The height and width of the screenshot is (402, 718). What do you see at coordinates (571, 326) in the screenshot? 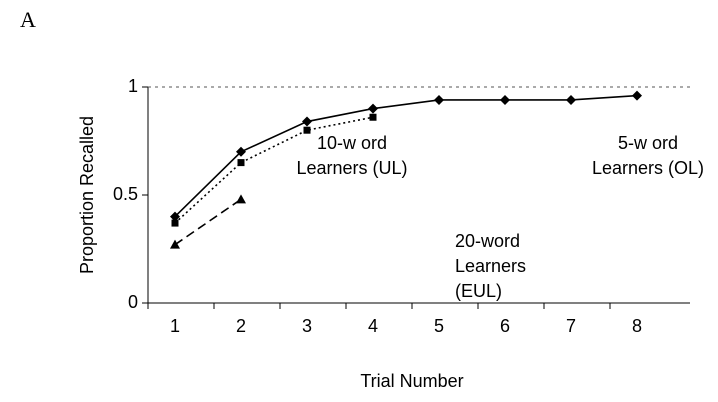
I see `x-tick-label: 7` at bounding box center [571, 326].